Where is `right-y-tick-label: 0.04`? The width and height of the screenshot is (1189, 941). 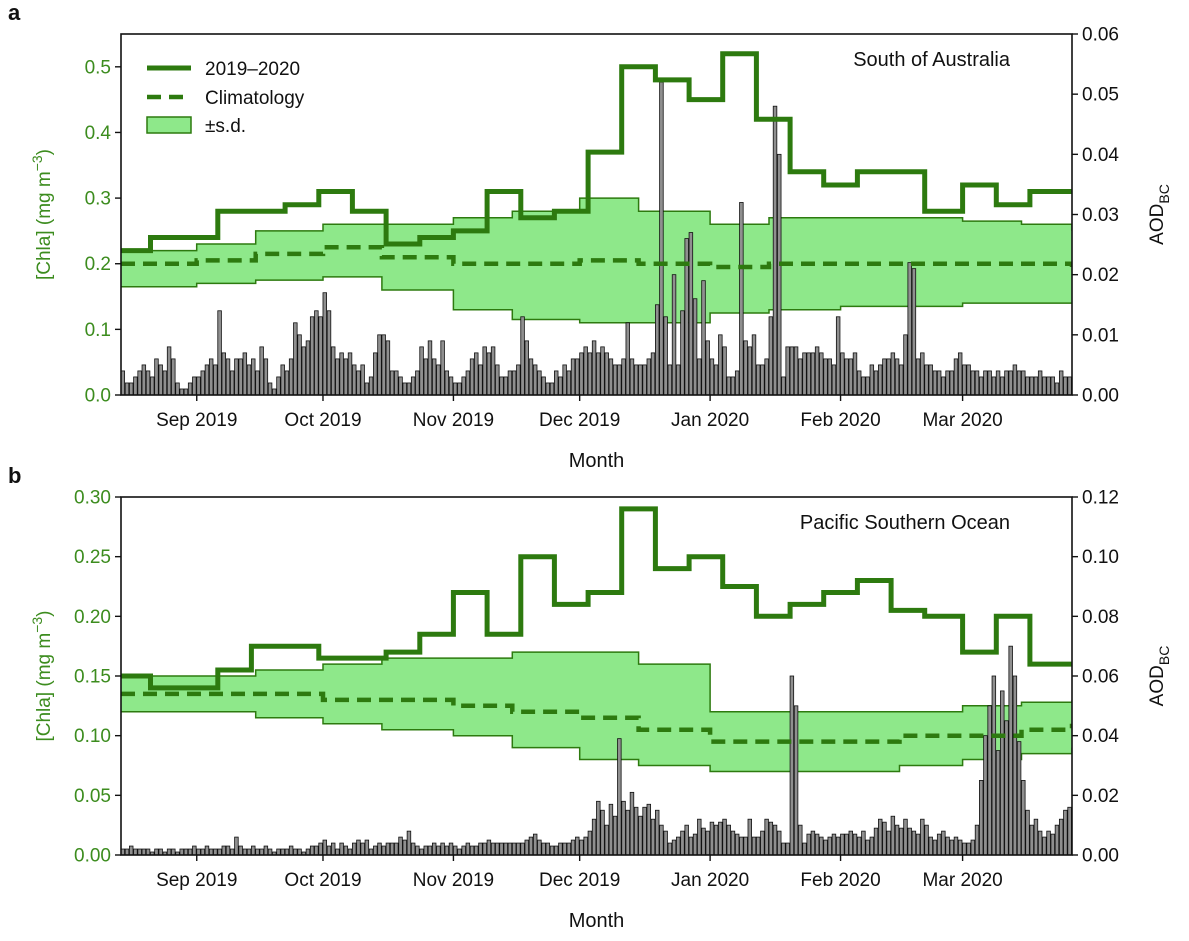
right-y-tick-label: 0.04 is located at coordinates (1100, 155).